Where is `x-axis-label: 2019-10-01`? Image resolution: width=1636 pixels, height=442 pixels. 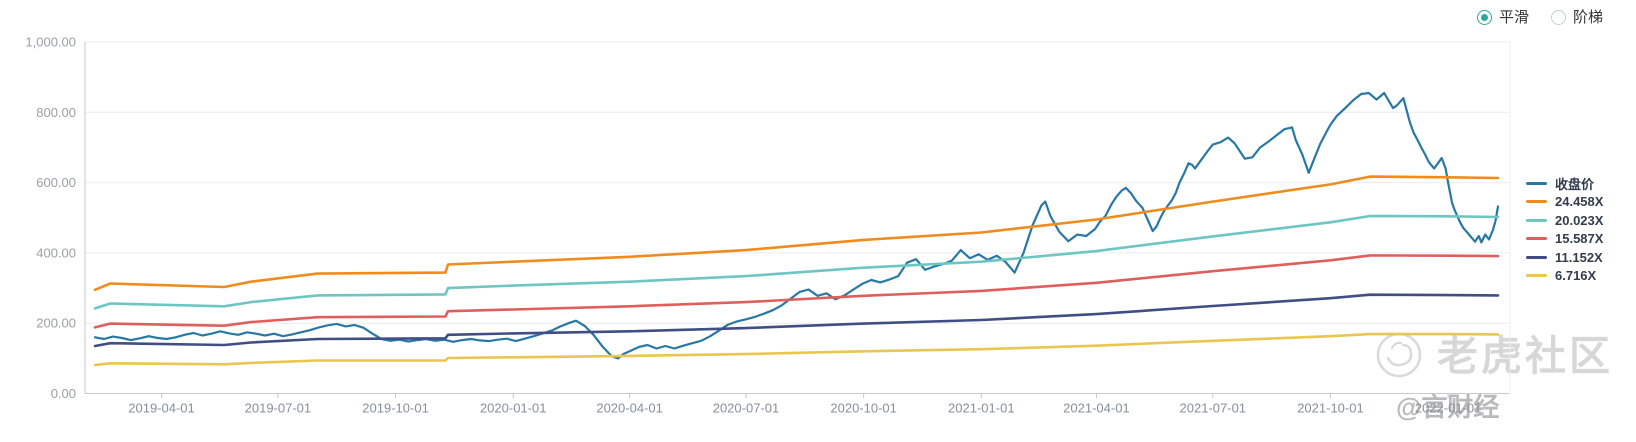 x-axis-label: 2019-10-01 is located at coordinates (395, 408).